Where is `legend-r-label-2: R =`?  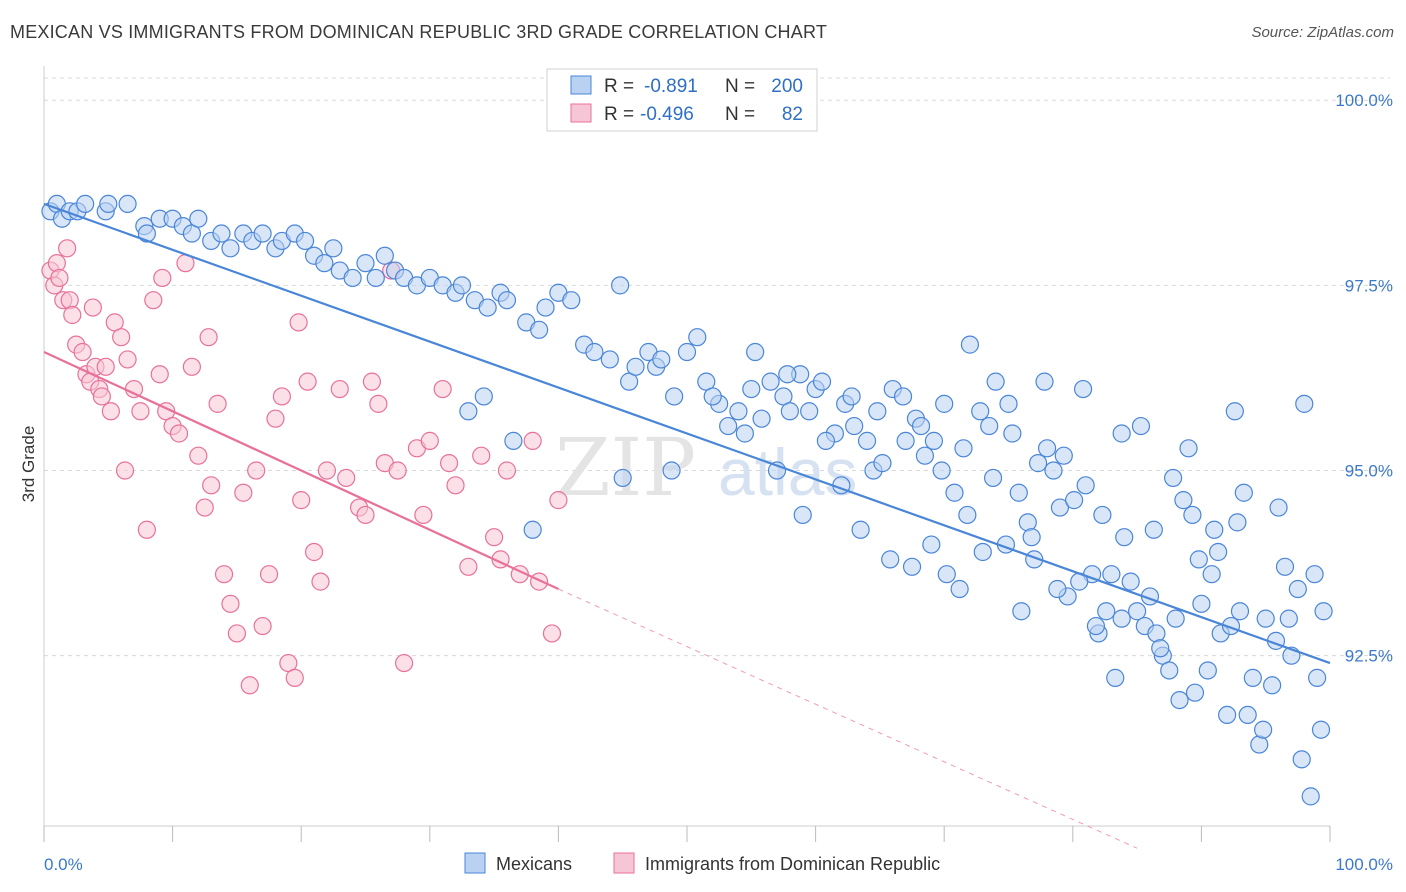
legend-r-label-2: R = is located at coordinates (619, 114).